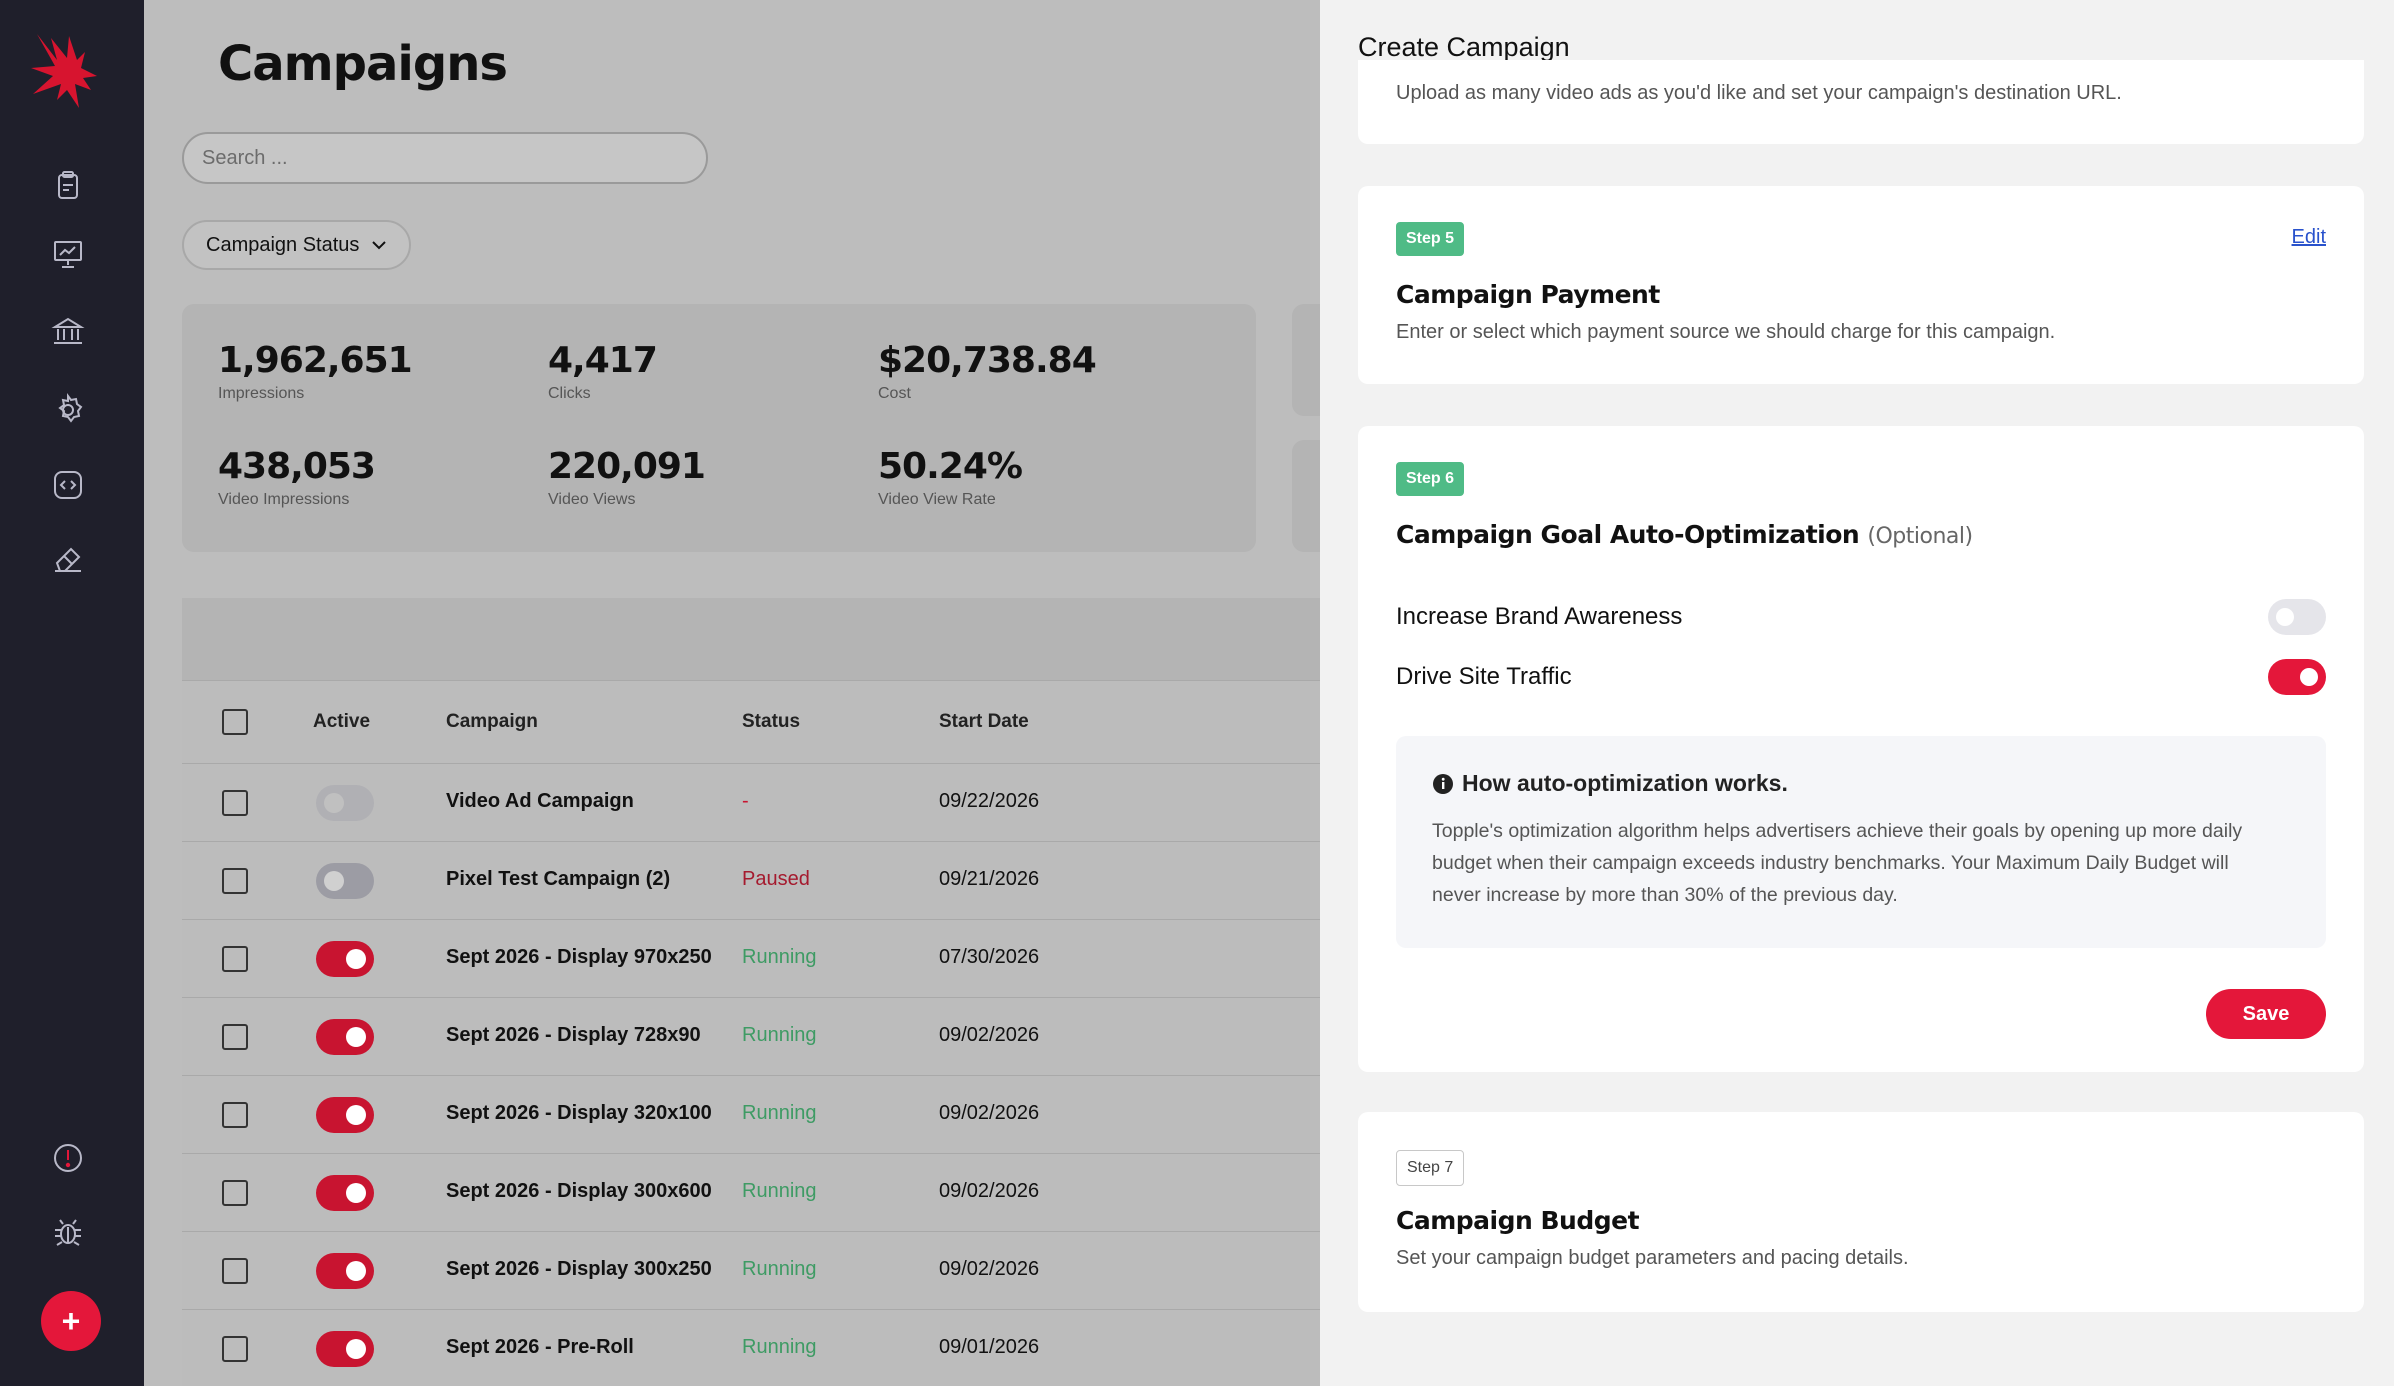  Describe the element at coordinates (540, 1347) in the screenshot. I see `campaign-name: Sept 2026 - Pre-Roll` at that location.